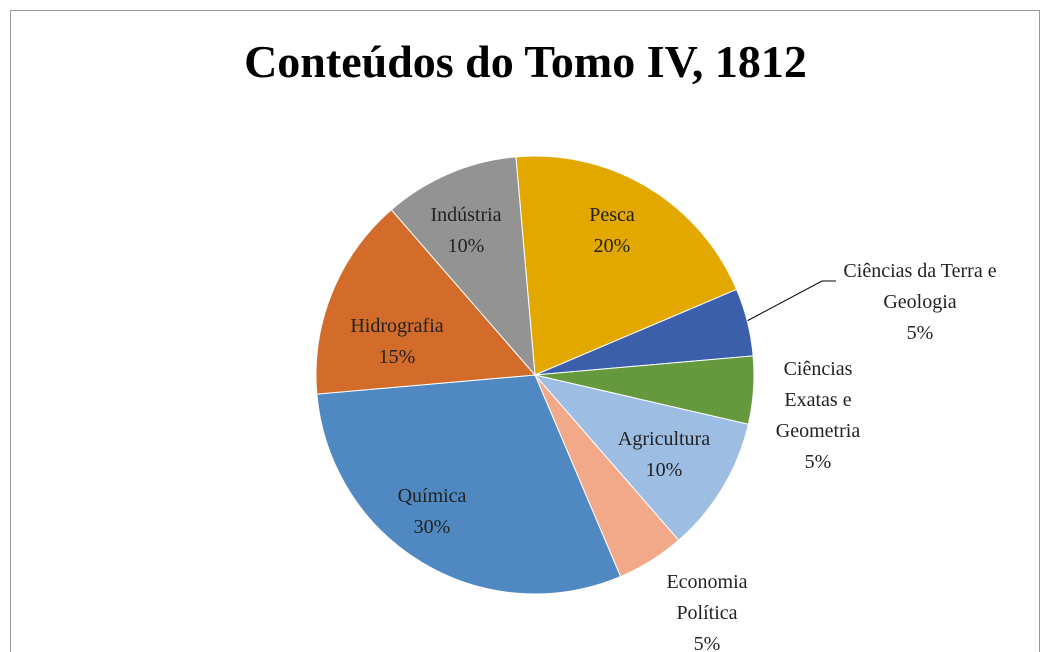  Describe the element at coordinates (466, 215) in the screenshot. I see `category-label: Indústria` at that location.